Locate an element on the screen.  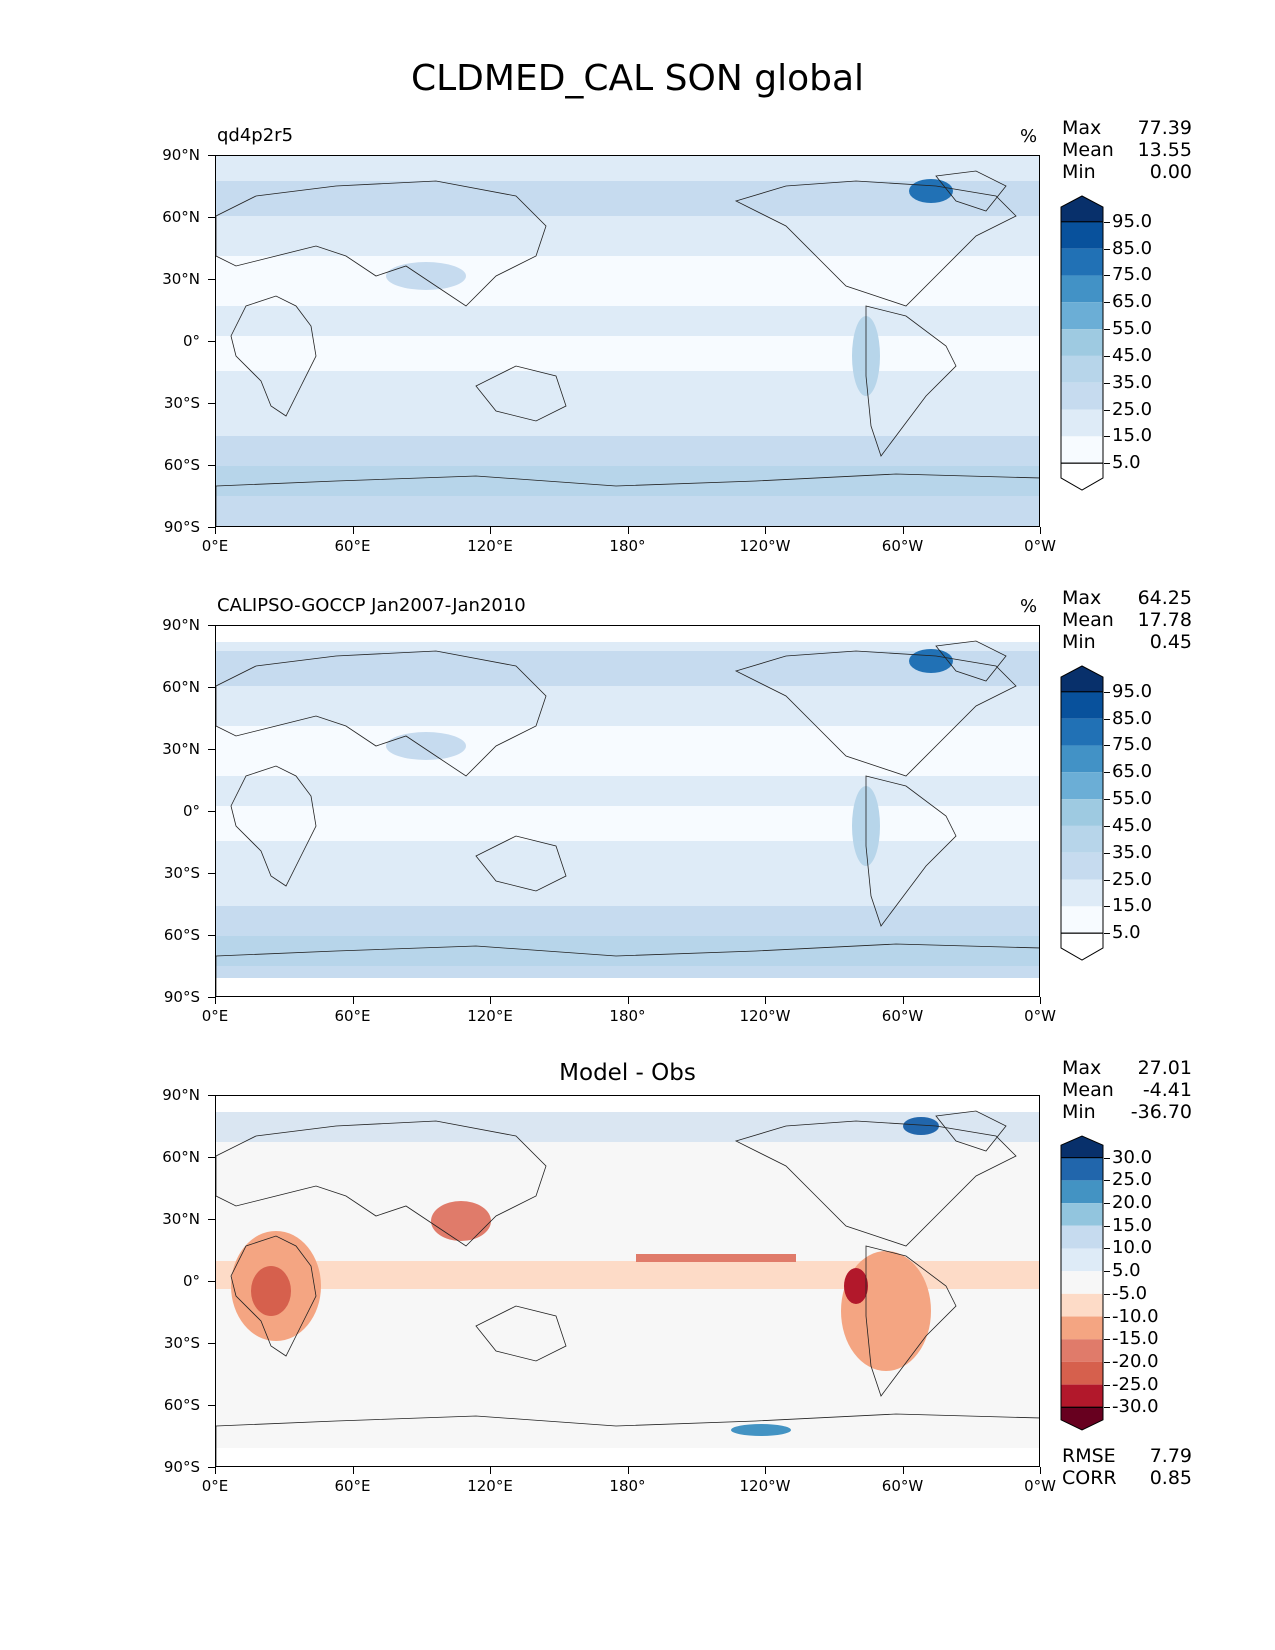
colorbar-tick-label: -25.0 is located at coordinates (1135, 1384).